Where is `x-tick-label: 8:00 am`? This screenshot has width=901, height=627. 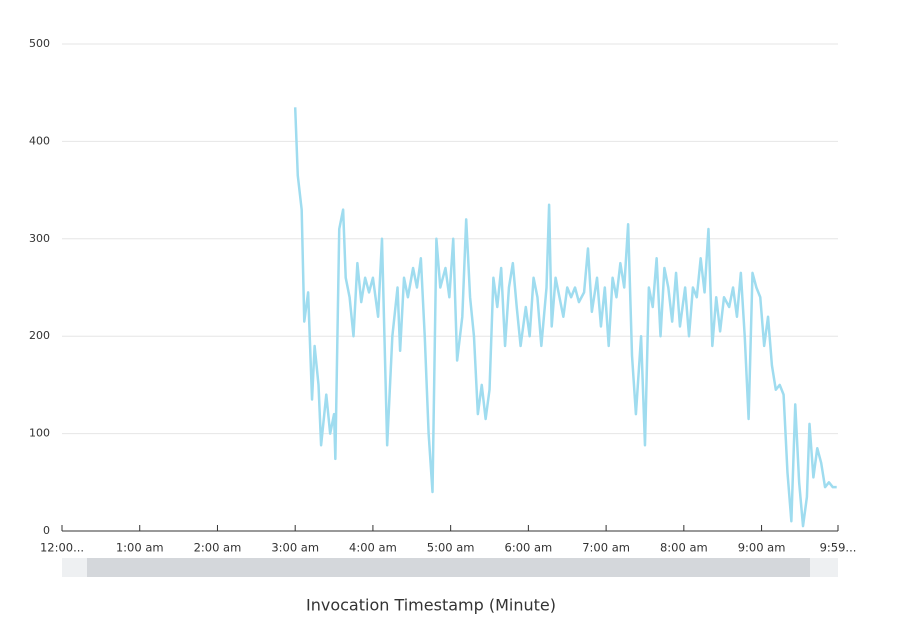 x-tick-label: 8:00 am is located at coordinates (684, 548).